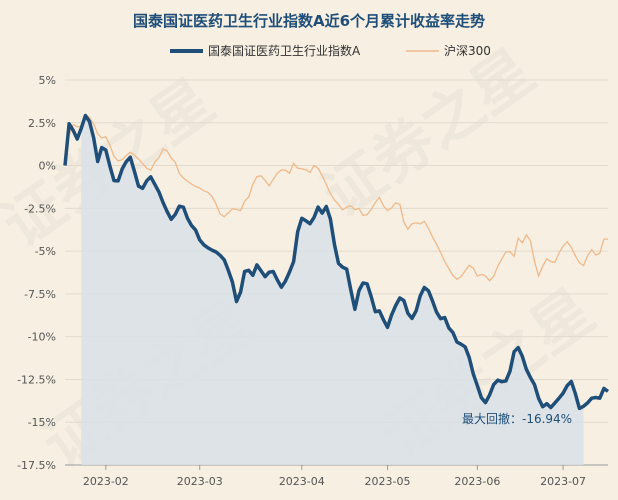 This screenshot has height=500, width=618. Describe the element at coordinates (47, 166) in the screenshot. I see `y-tick-label: 0%` at that location.